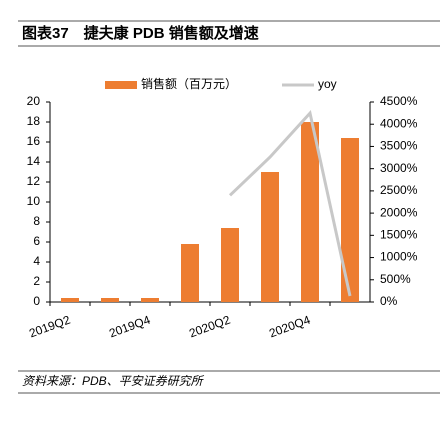  I want to click on y-tick-label: 18, so click(34, 121).